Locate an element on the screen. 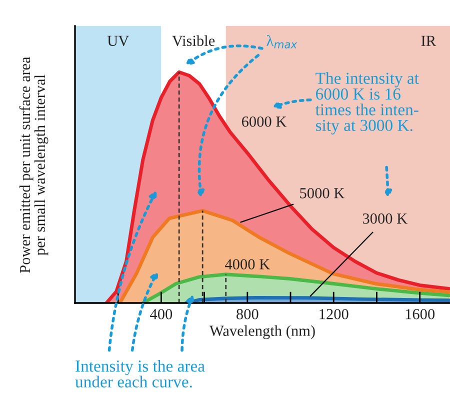  text: 3000 K is located at coordinates (385, 218).